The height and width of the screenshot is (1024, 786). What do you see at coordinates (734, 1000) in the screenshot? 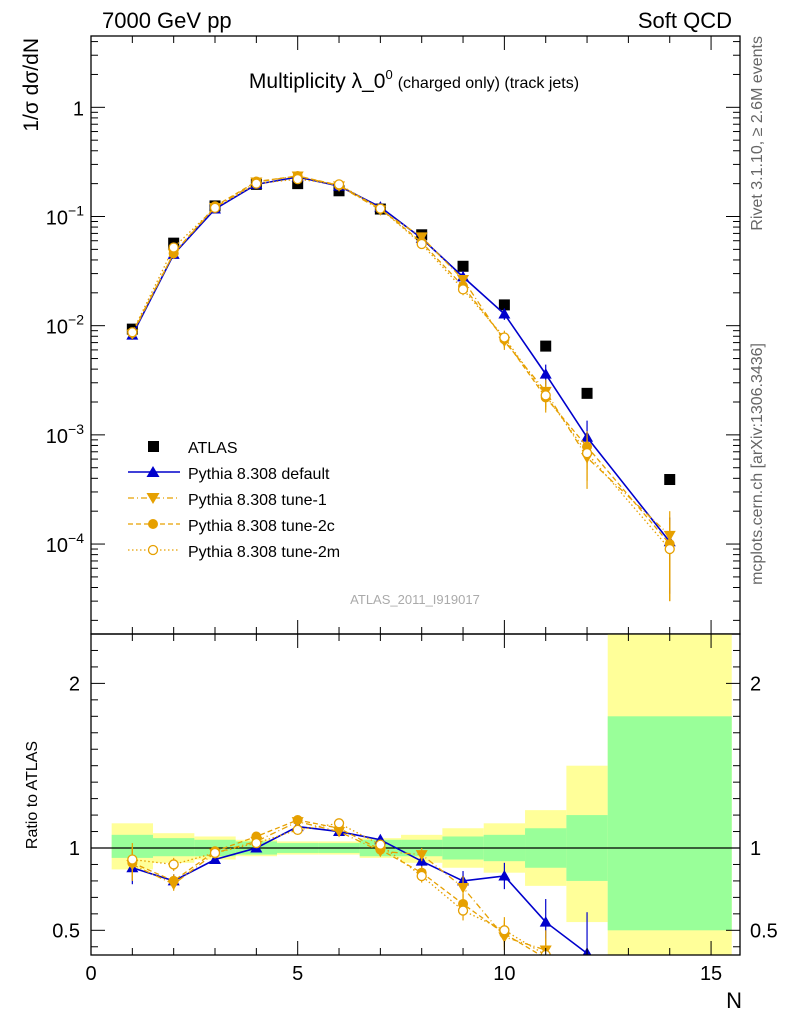
I see `x-axis-label: N` at bounding box center [734, 1000].